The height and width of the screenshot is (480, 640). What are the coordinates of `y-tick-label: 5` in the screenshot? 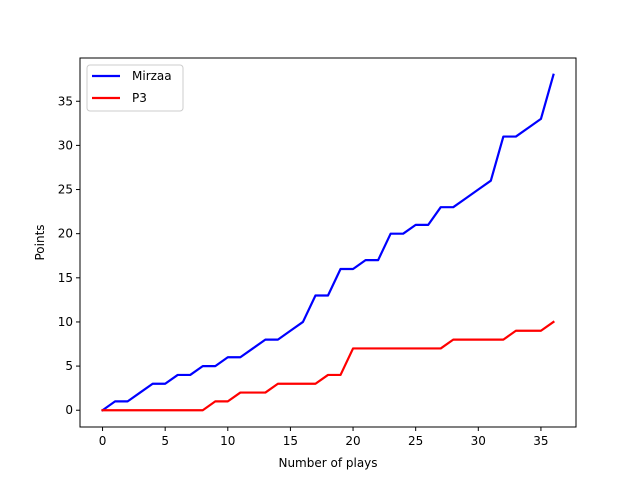 It's located at (69, 366).